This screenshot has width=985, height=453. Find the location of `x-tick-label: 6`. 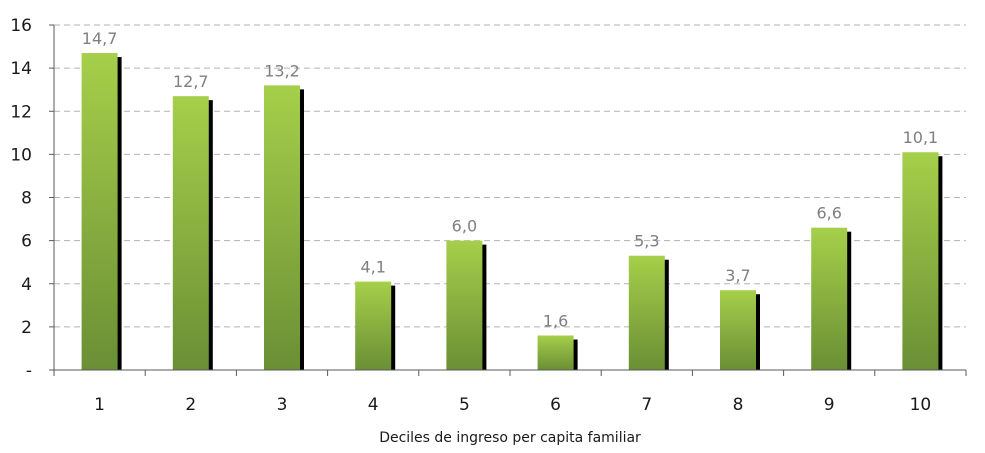

x-tick-label: 6 is located at coordinates (555, 405).